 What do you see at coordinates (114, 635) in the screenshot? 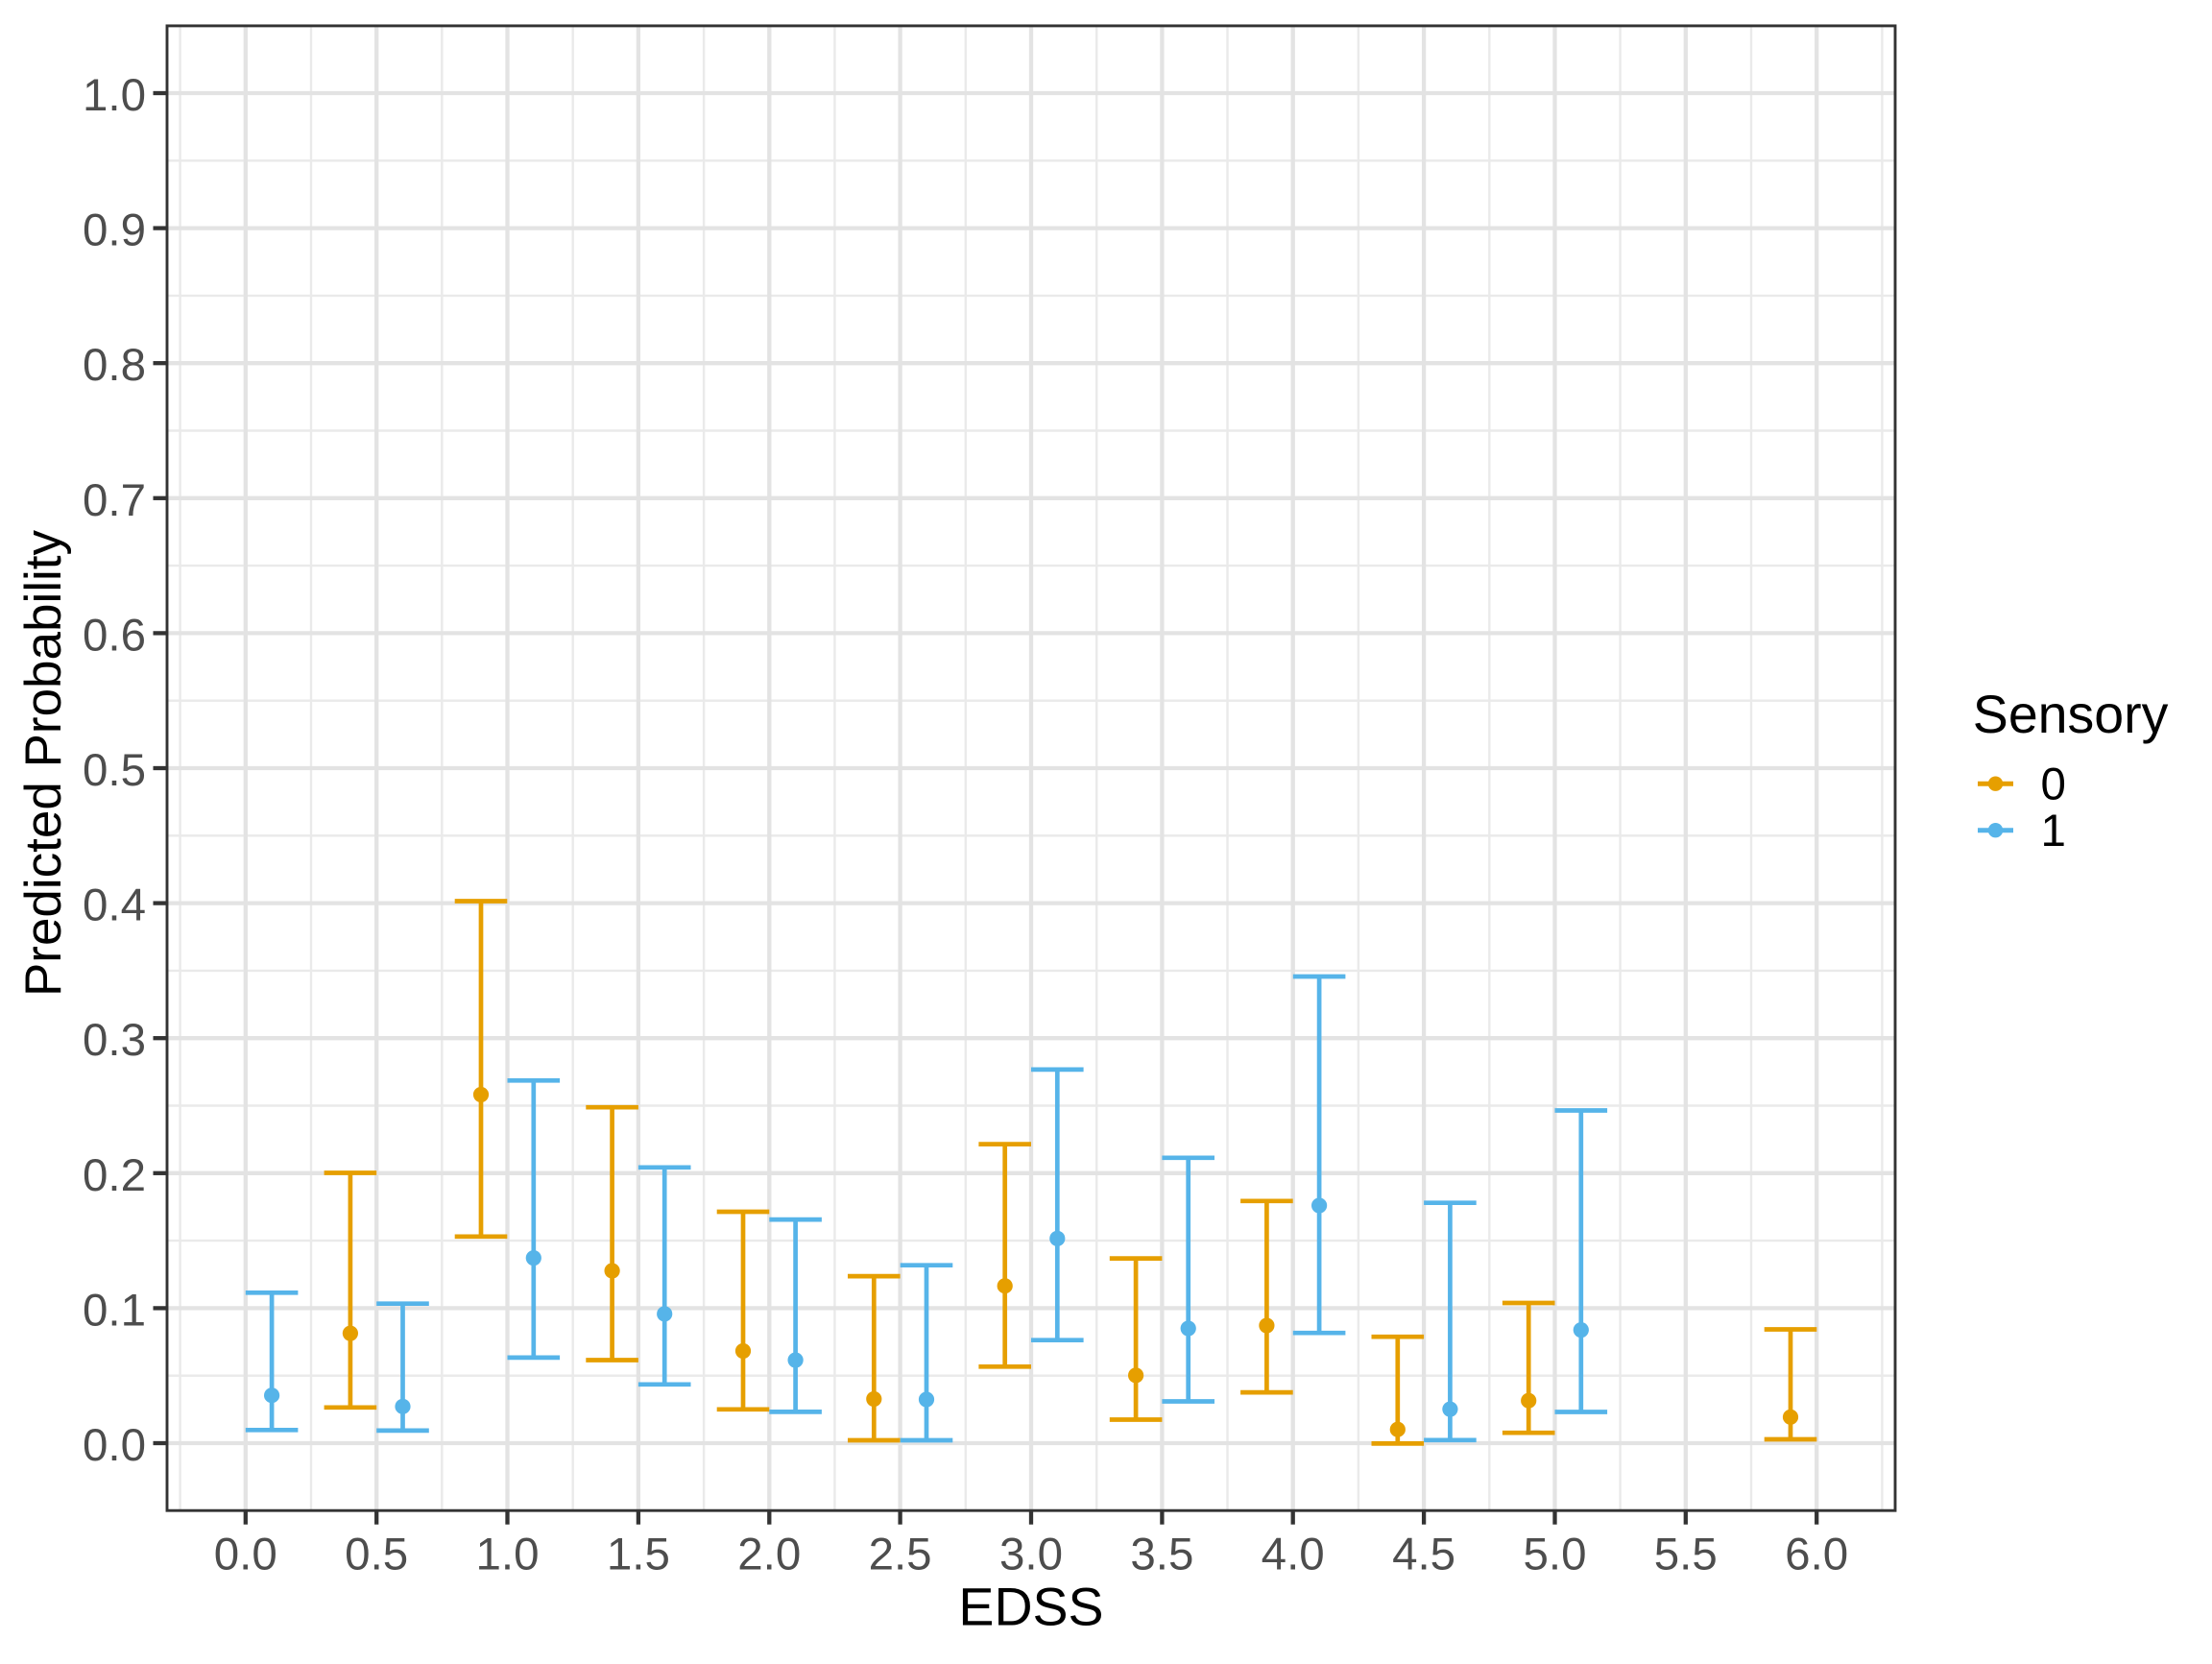
I see `svg-text: 0.6` at bounding box center [114, 635].